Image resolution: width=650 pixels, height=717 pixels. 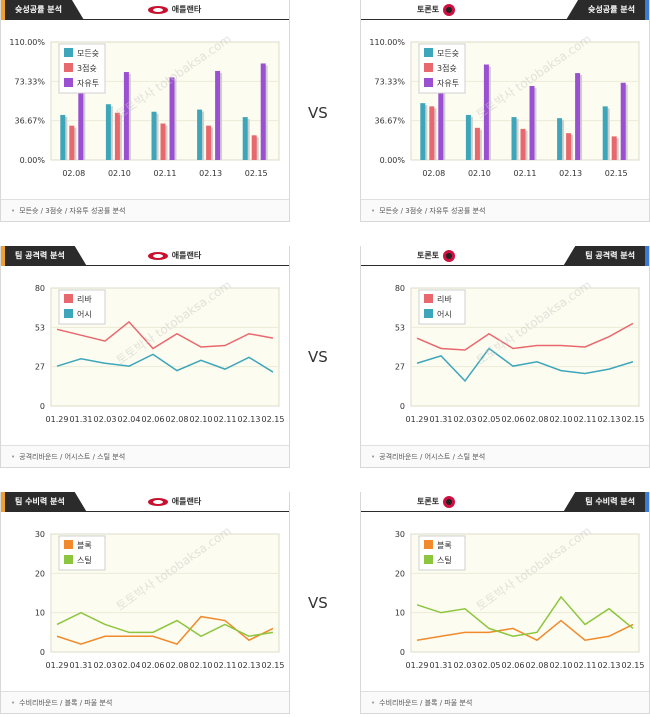 What do you see at coordinates (40, 288) in the screenshot?
I see `y-tick-label: 80` at bounding box center [40, 288].